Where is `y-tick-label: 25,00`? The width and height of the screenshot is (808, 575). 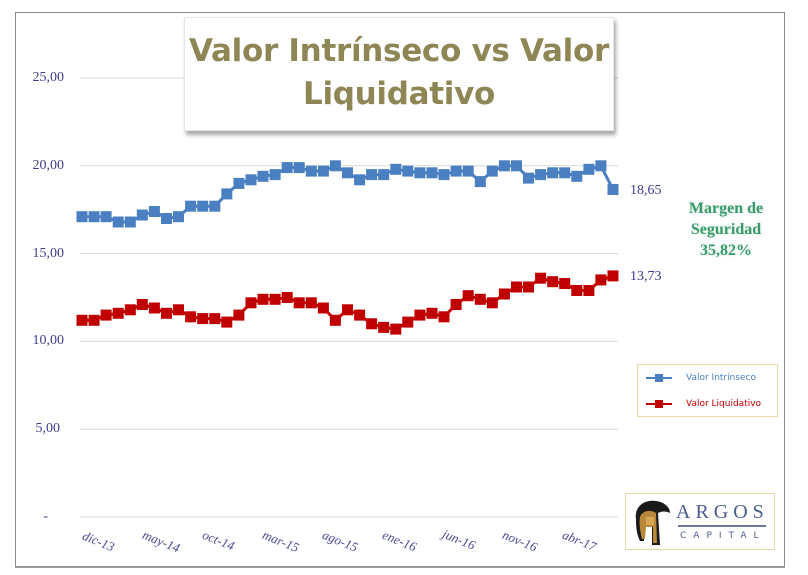
y-tick-label: 25,00 is located at coordinates (48, 77).